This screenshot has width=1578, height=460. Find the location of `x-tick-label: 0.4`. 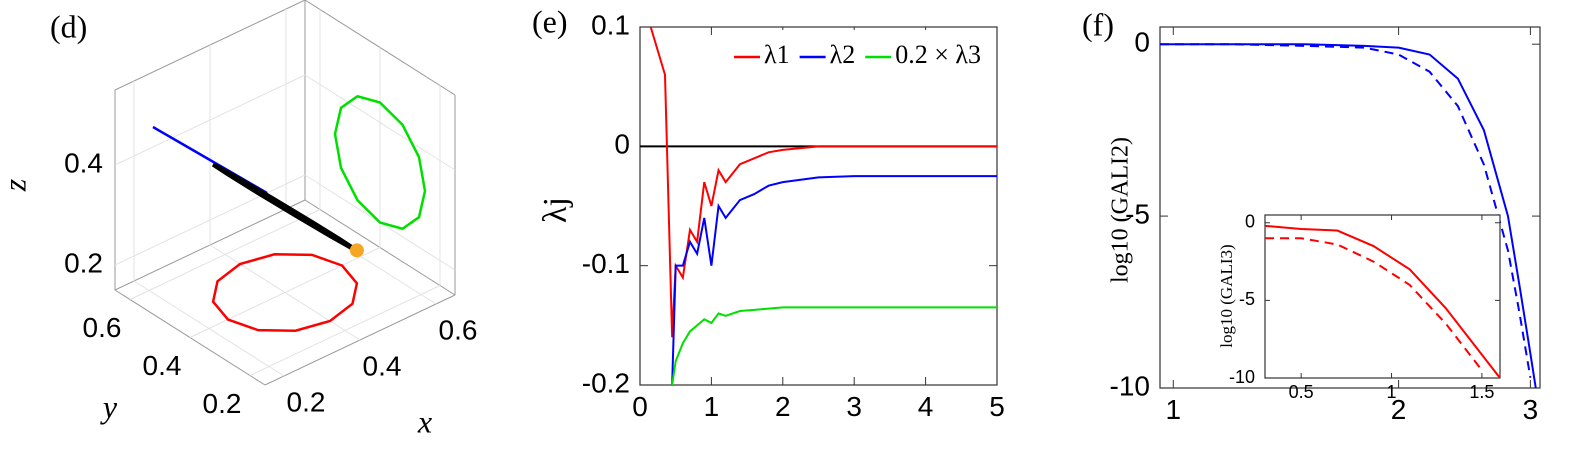

x-tick-label: 0.4 is located at coordinates (382, 365).